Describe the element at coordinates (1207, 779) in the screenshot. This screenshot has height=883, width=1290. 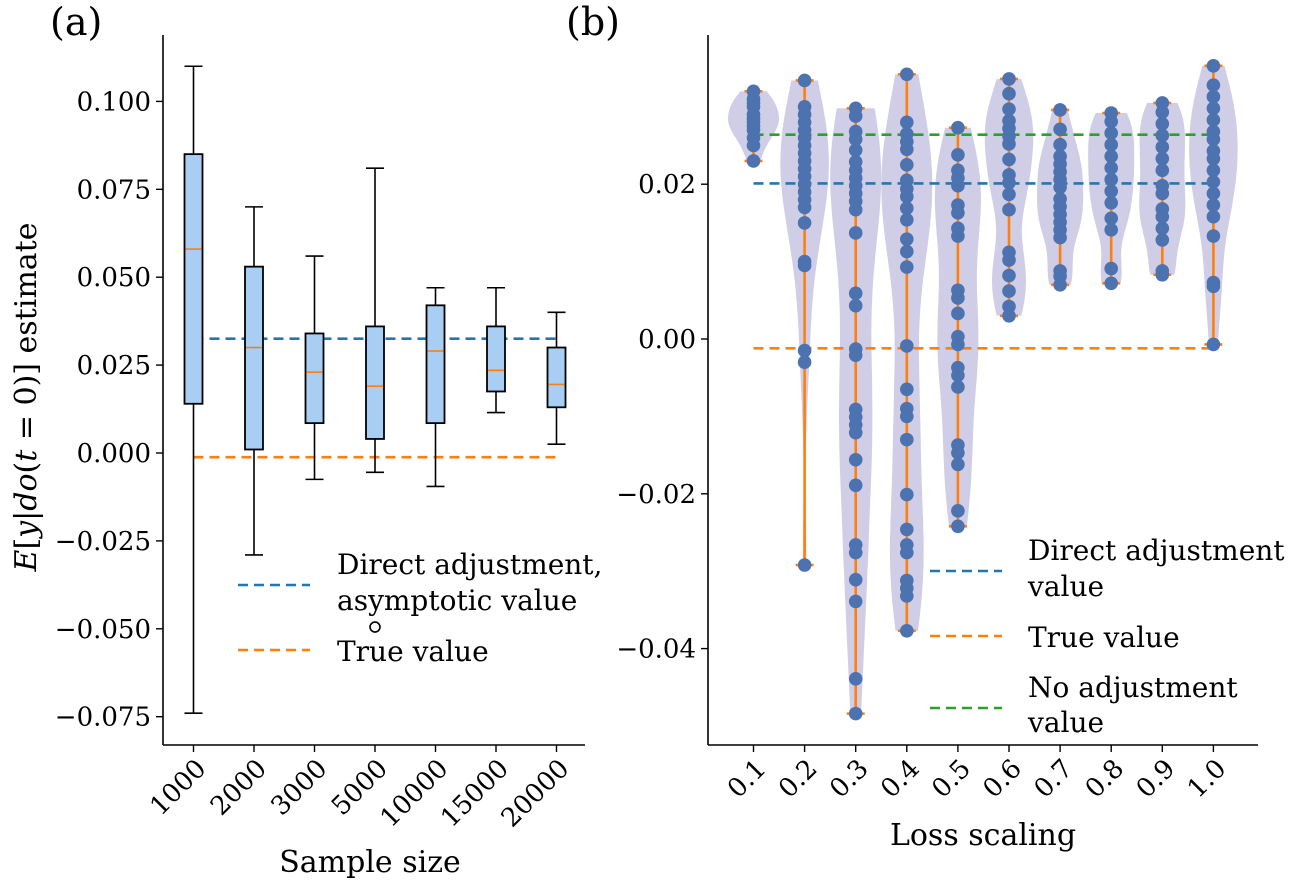
I see `panel-b-x-tick-label: 1.0` at that location.